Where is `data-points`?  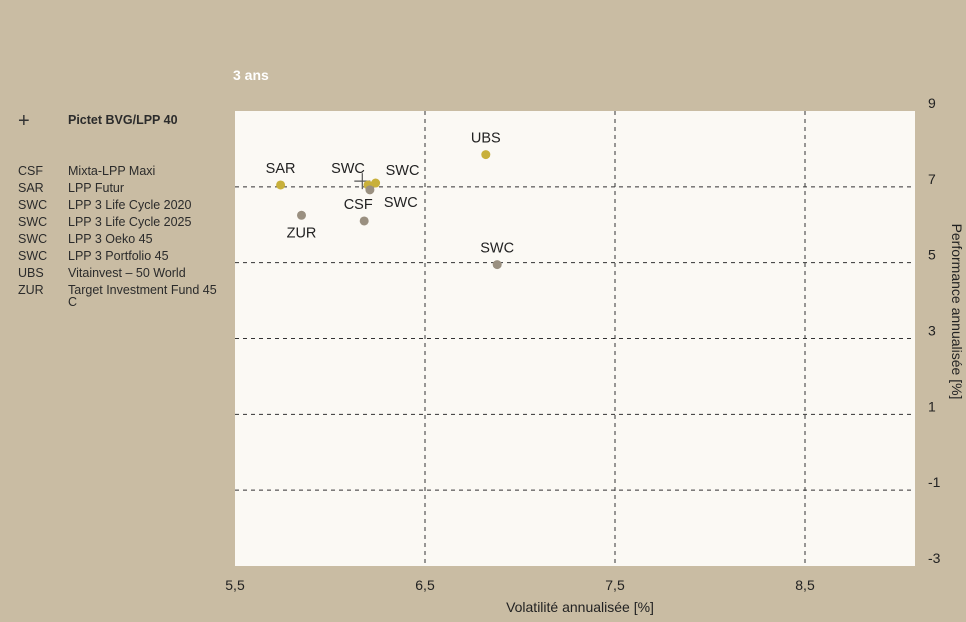 data-points is located at coordinates (389, 210).